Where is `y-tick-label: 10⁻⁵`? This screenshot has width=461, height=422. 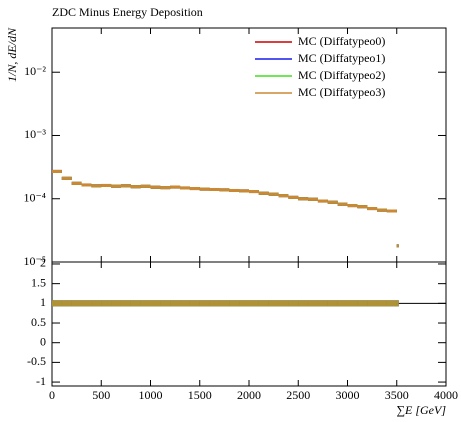 y-tick-label: 10⁻⁵ is located at coordinates (34, 261).